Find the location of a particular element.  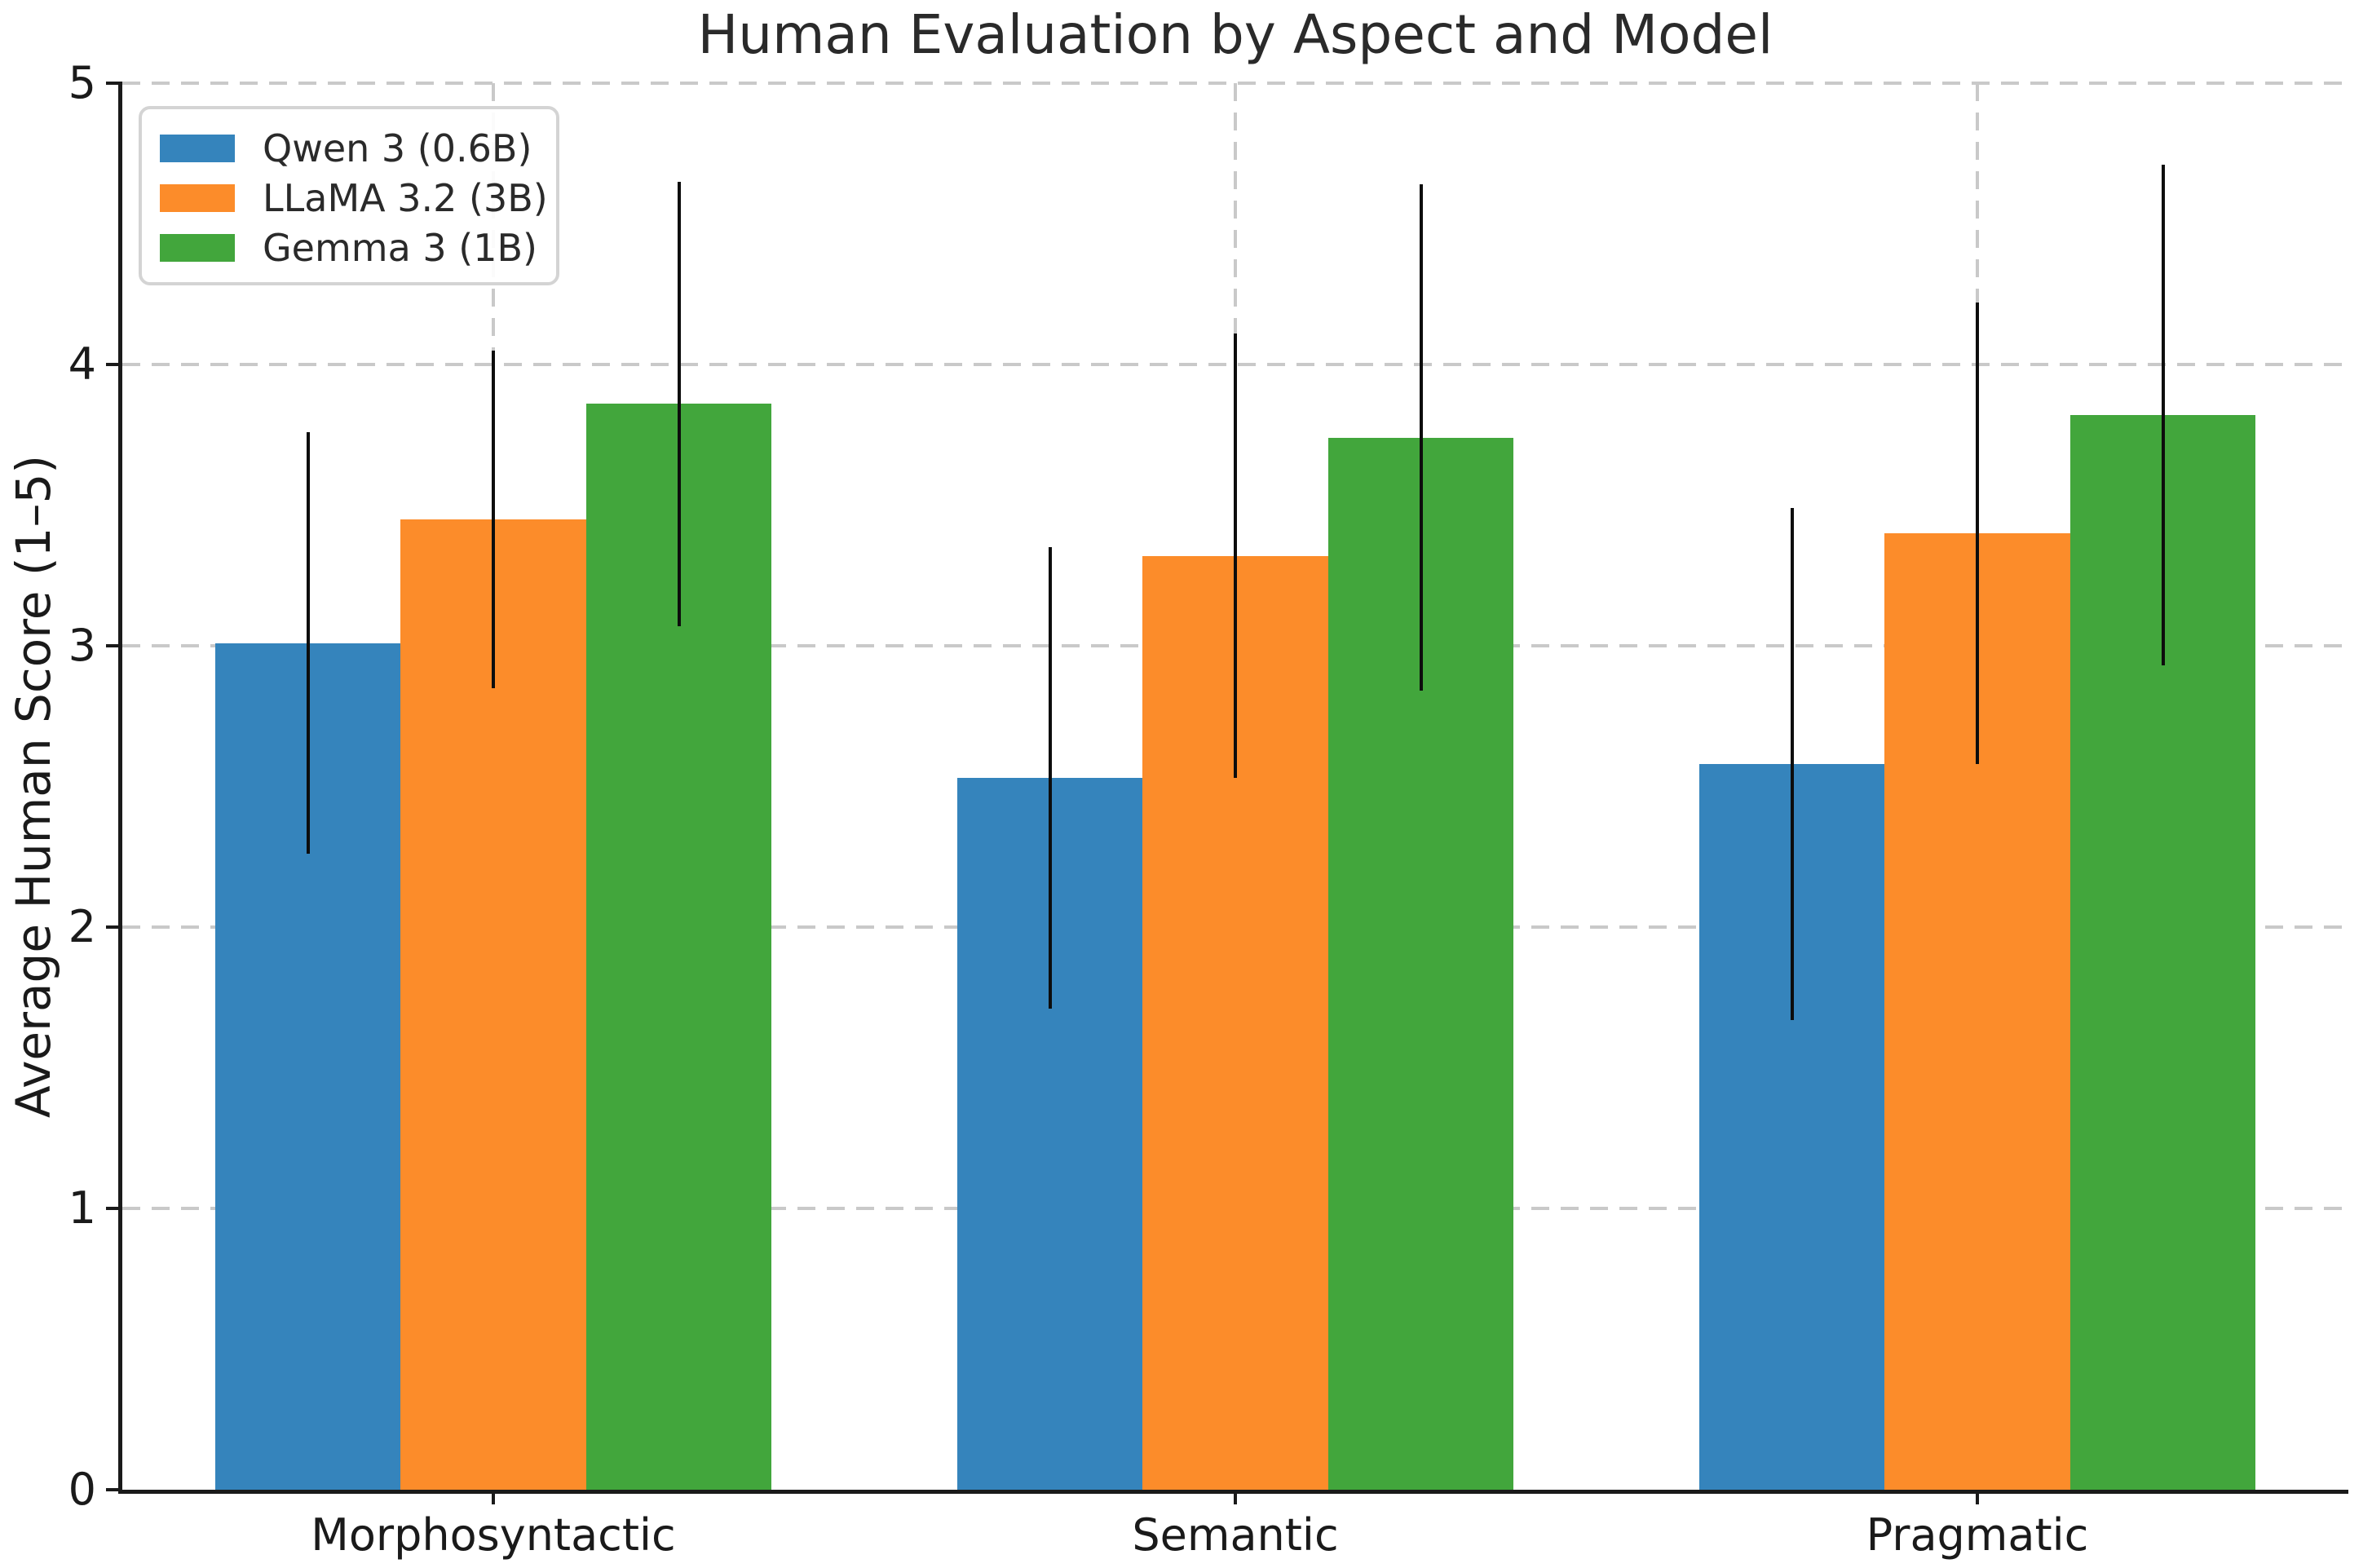

x-tick-label-Morphosyntactic: Morphosyntactic is located at coordinates (493, 1535).